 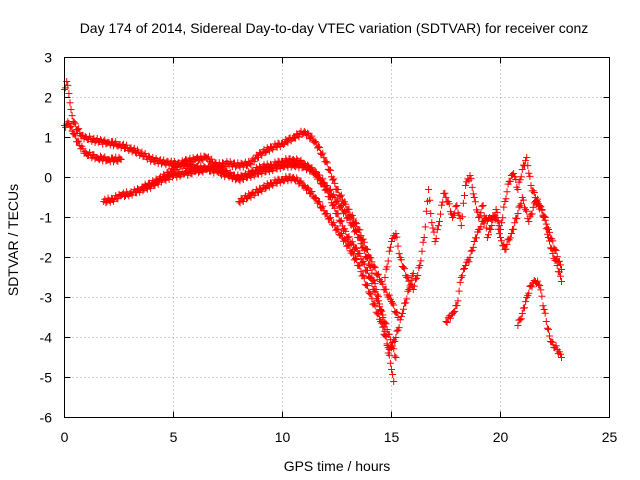 What do you see at coordinates (46, 218) in the screenshot?
I see `y-tick-label: -1` at bounding box center [46, 218].